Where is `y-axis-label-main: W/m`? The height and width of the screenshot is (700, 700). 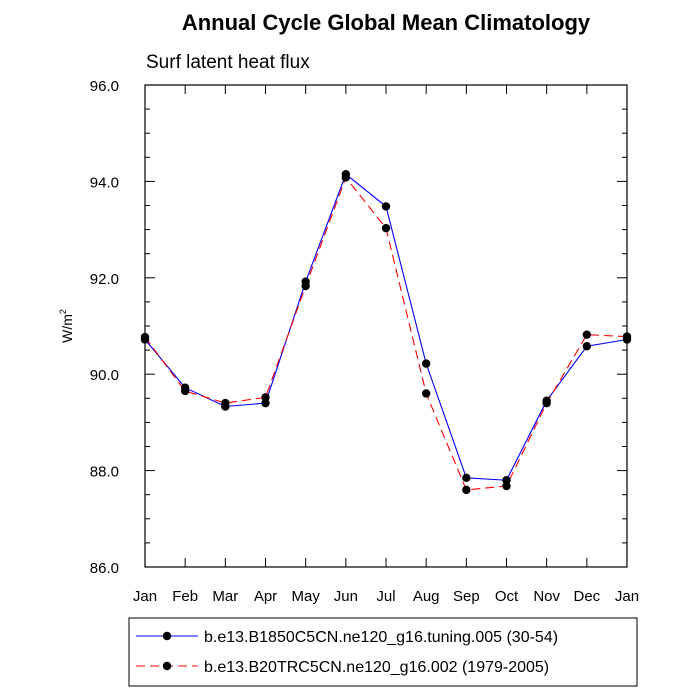 y-axis-label-main: W/m is located at coordinates (67, 328).